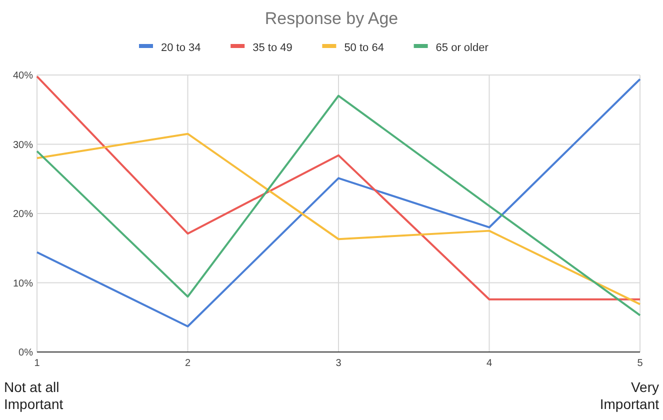 This screenshot has height=420, width=663. What do you see at coordinates (339, 363) in the screenshot?
I see `x-tick-label: 3` at bounding box center [339, 363].